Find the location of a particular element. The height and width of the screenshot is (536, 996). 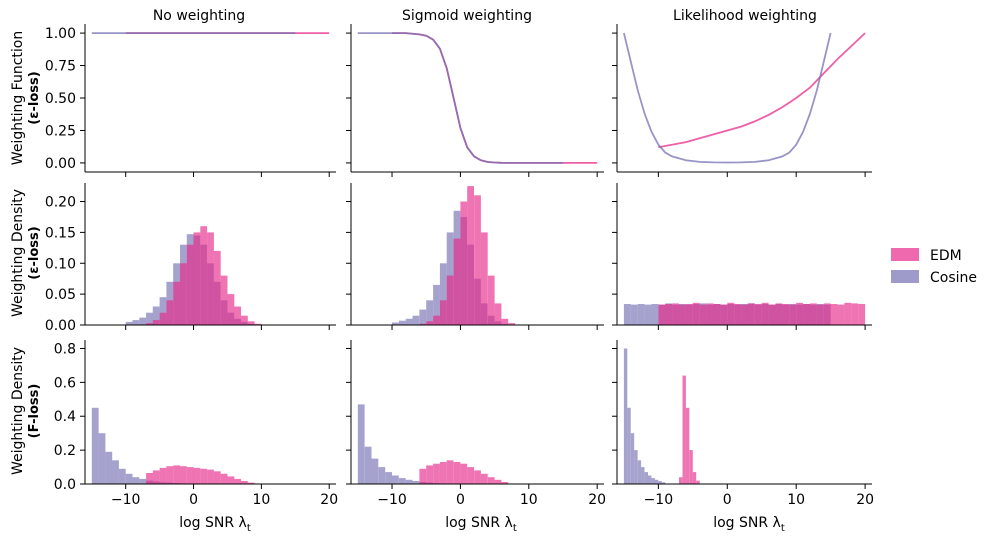

y-tick-label: 0.20 is located at coordinates (60, 203).